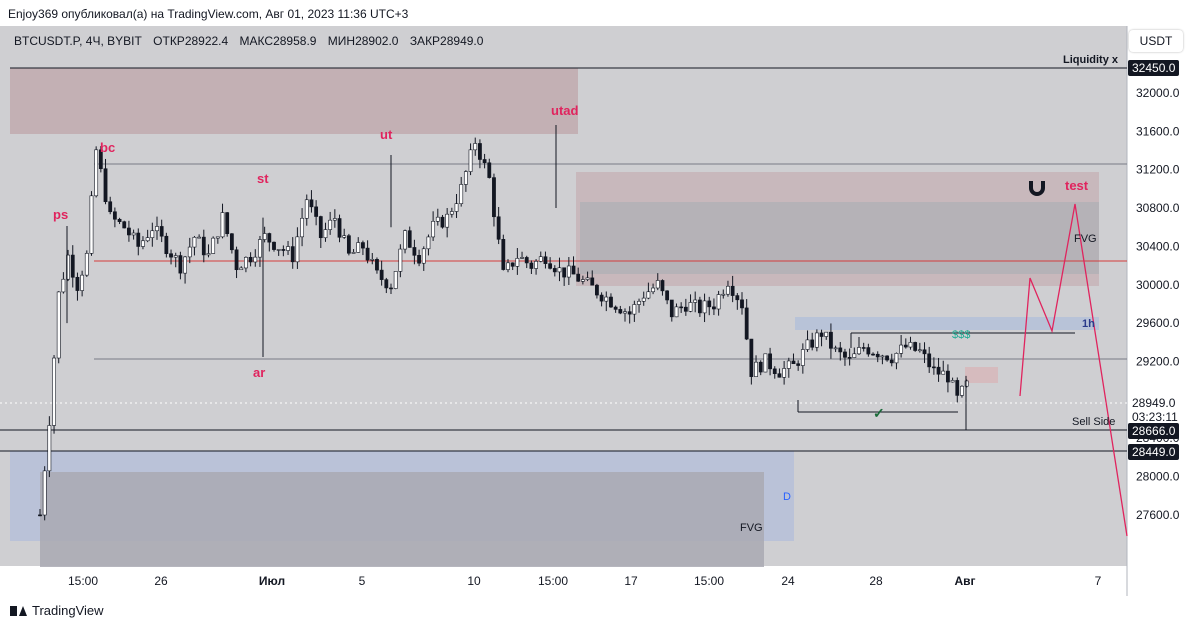  What do you see at coordinates (78, 41) in the screenshot?
I see `symbol-name: BTCUSDT.P, 4Ч, BYBIT` at bounding box center [78, 41].